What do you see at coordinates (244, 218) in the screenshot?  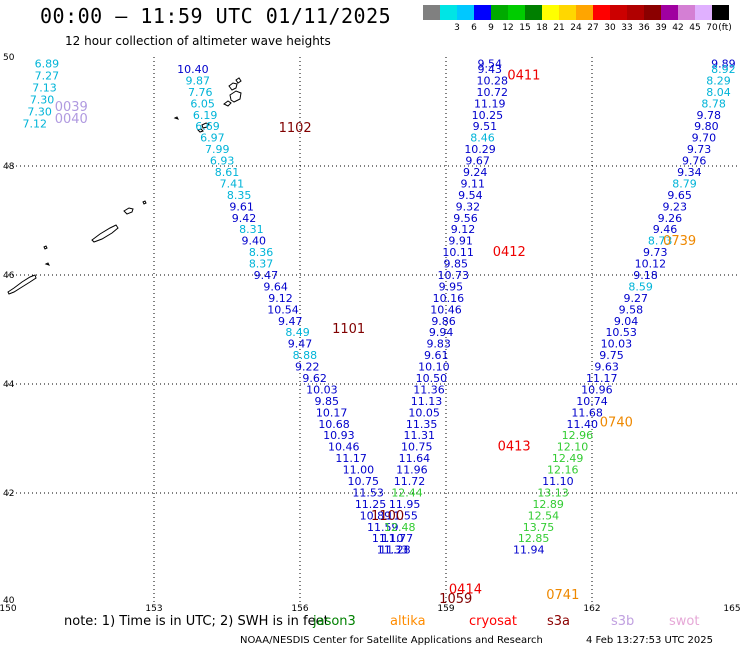 I see `wave-height-value: 9.42` at bounding box center [244, 218].